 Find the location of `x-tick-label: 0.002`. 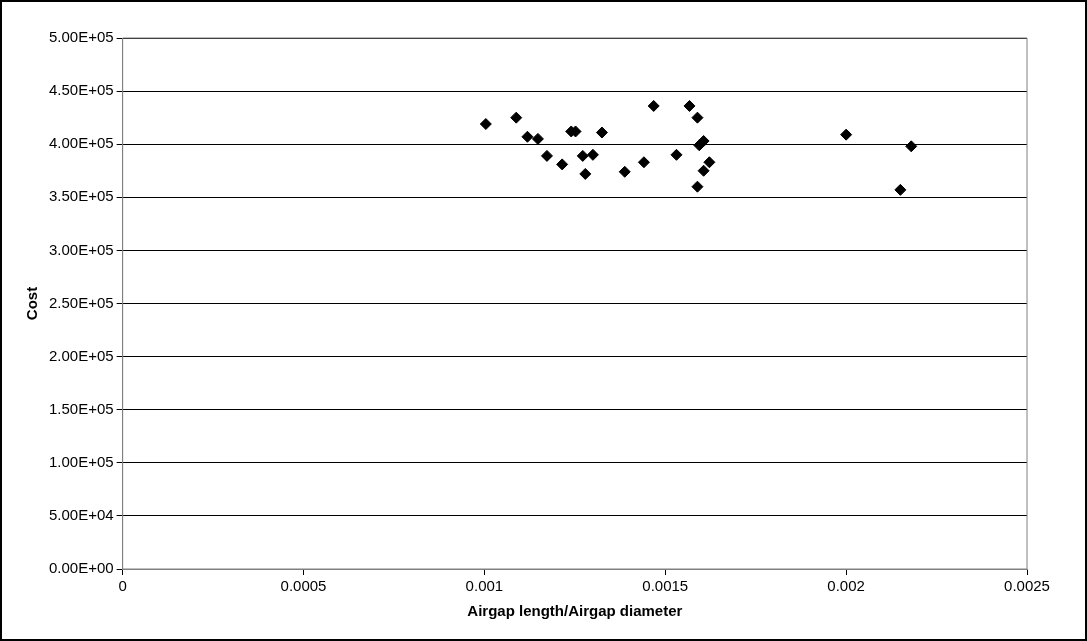

x-tick-label: 0.002 is located at coordinates (846, 586).